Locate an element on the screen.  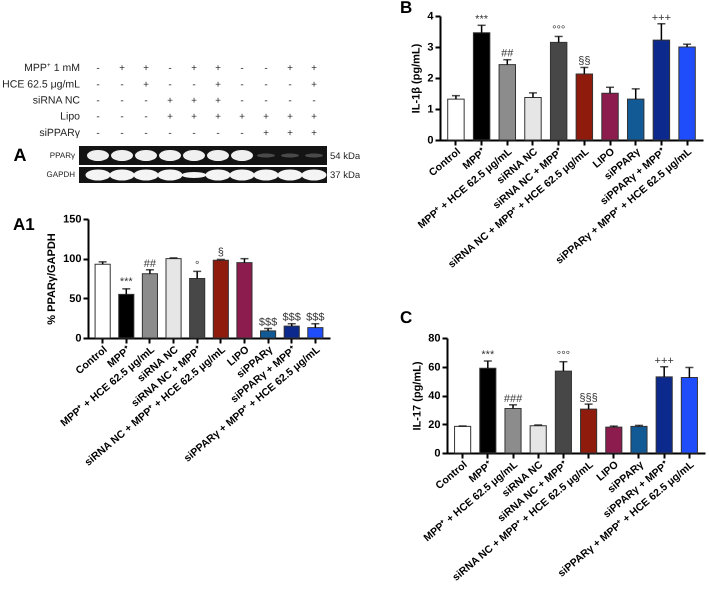
y-tick-label: 20 is located at coordinates (434, 424).